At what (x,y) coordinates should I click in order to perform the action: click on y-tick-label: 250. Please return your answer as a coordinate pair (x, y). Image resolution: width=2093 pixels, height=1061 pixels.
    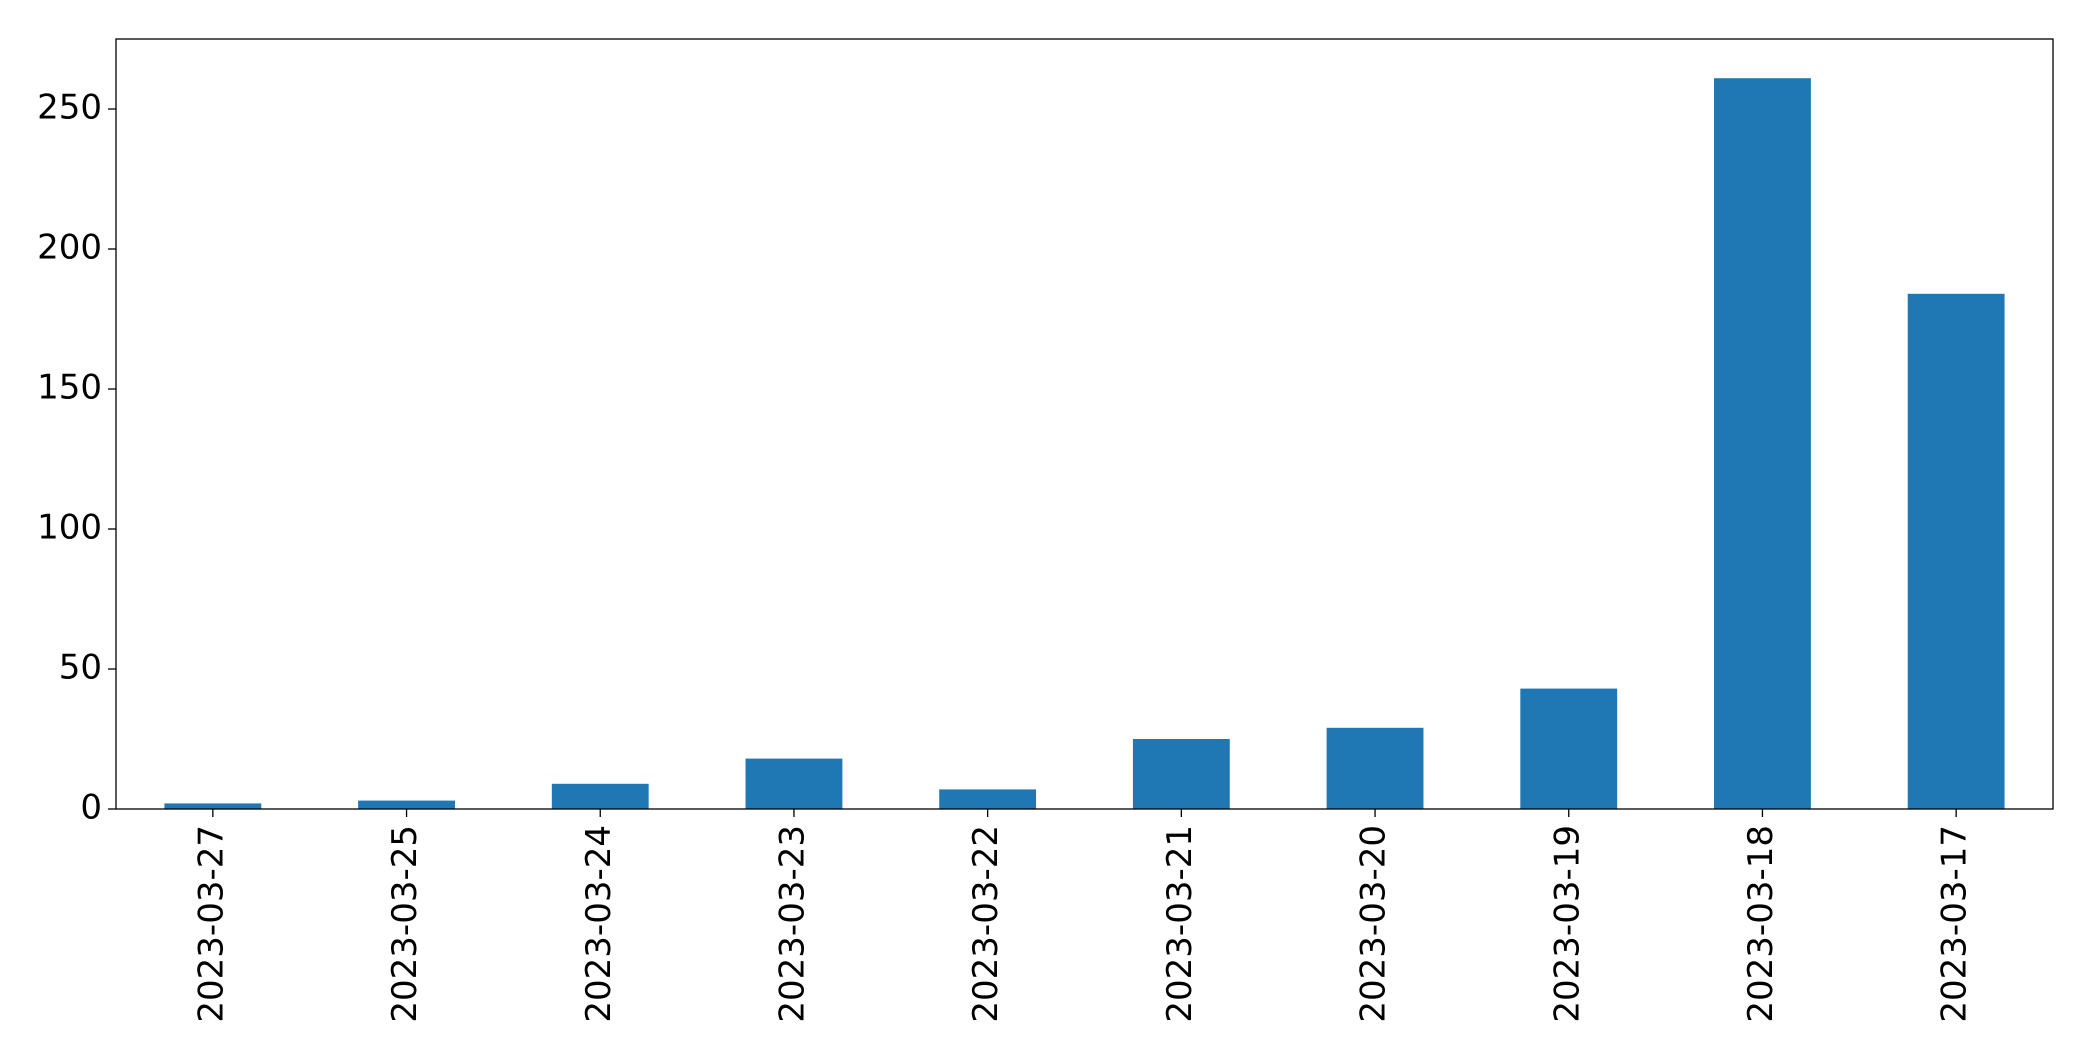
    Looking at the image, I should click on (69, 108).